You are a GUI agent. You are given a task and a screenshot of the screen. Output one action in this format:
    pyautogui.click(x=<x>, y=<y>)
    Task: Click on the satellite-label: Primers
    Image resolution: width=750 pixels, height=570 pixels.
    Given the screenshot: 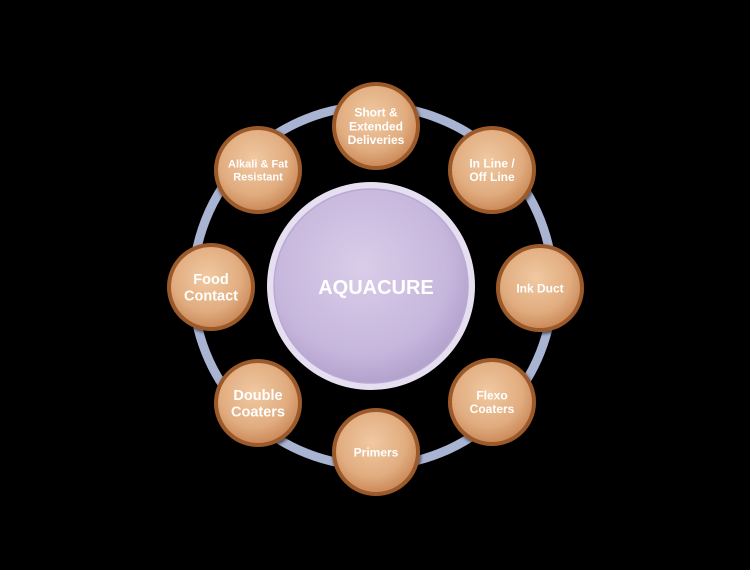 What is the action you would take?
    pyautogui.click(x=376, y=452)
    